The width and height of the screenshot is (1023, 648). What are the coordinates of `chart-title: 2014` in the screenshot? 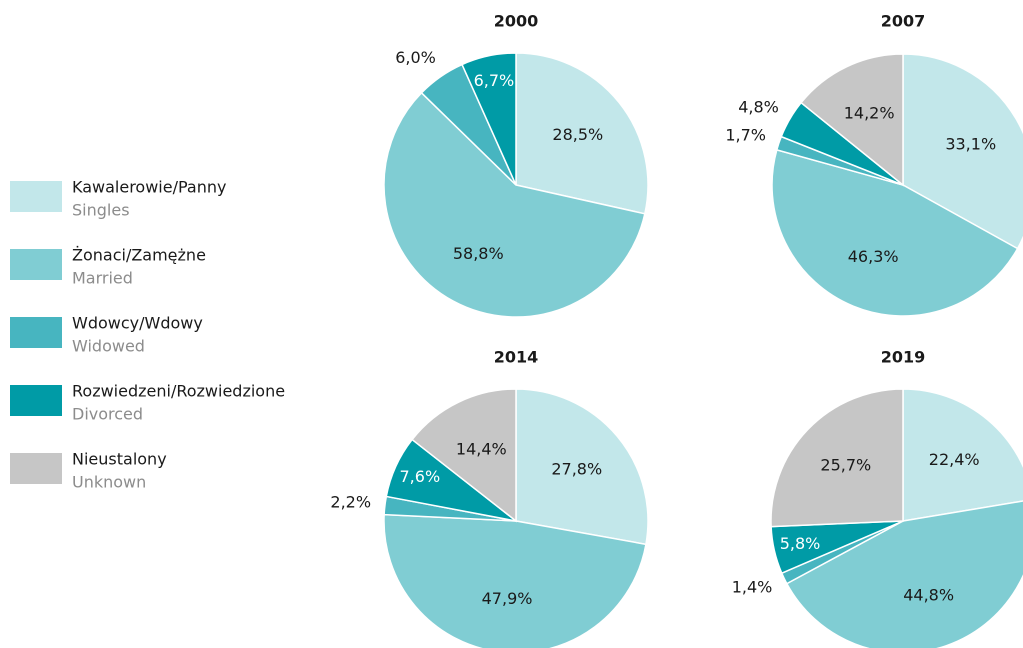 It's located at (516, 357).